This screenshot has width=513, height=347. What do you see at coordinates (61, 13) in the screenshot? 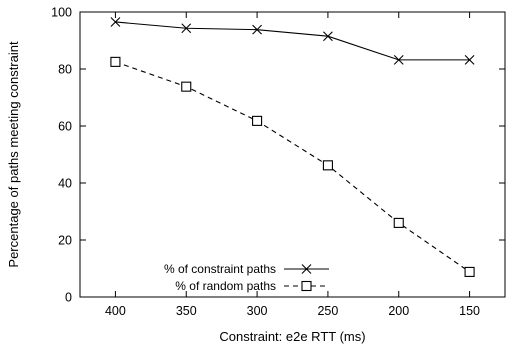
I see `y-tick-label: 100` at bounding box center [61, 13].